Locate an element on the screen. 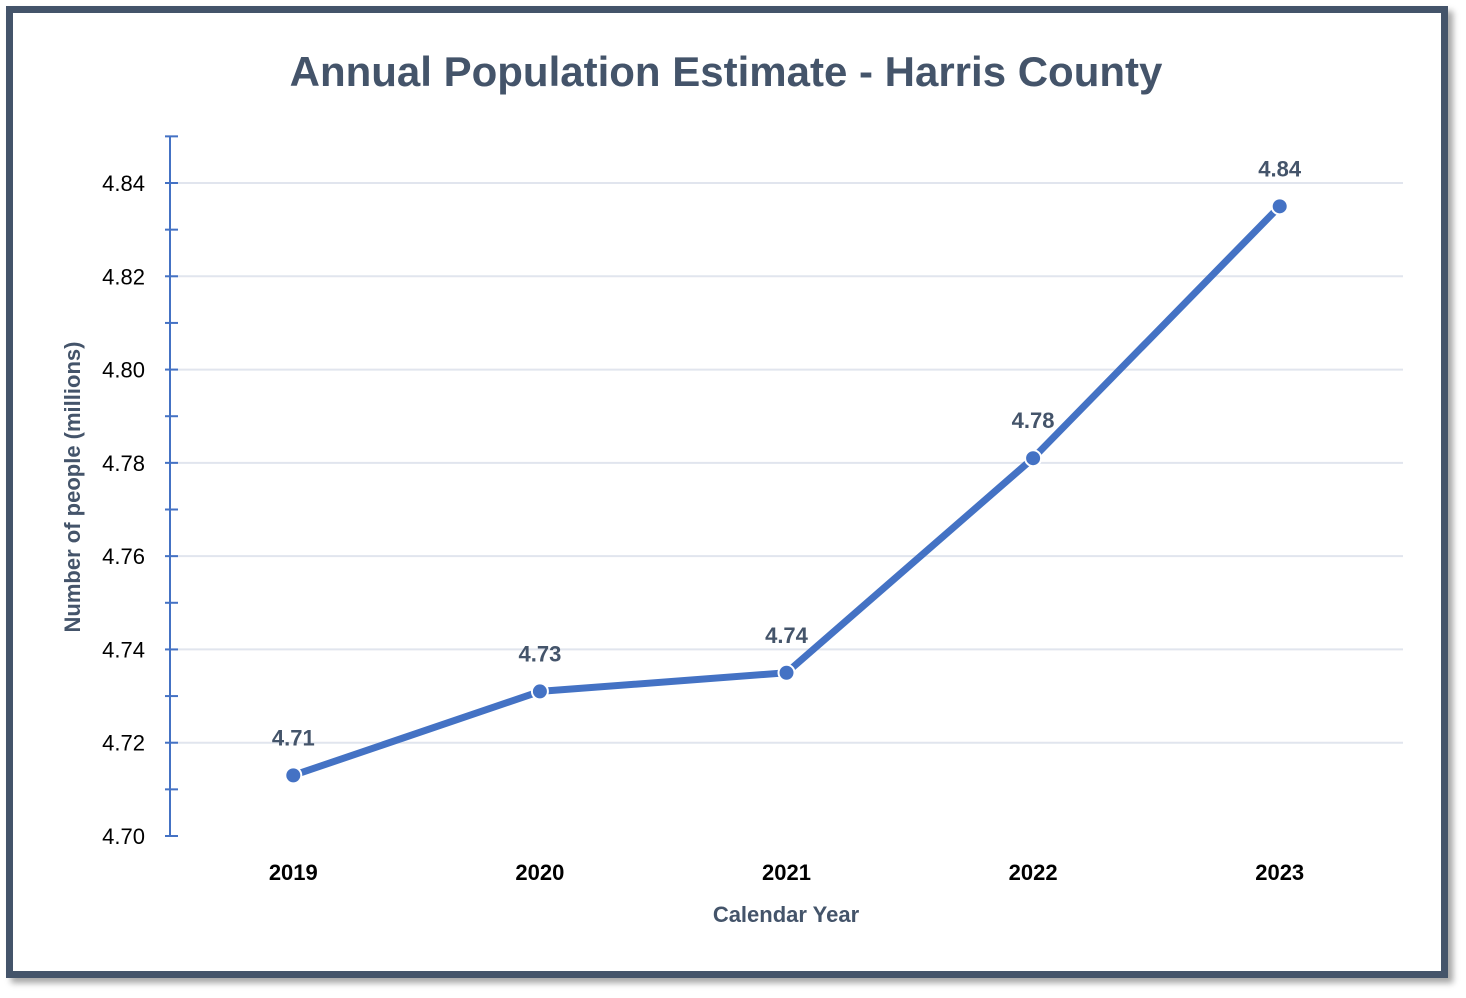  x-tick-label: 2022 is located at coordinates (1033, 872).